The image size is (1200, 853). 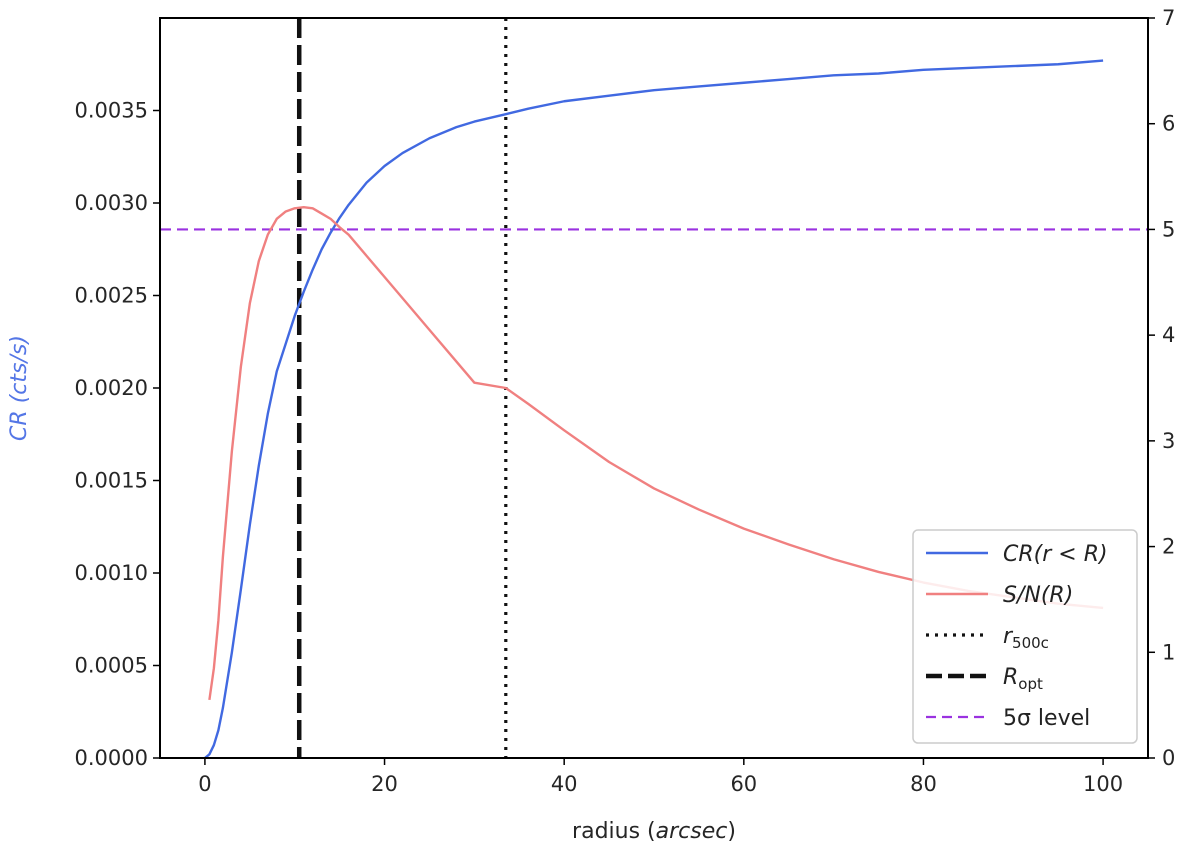 What do you see at coordinates (111, 573) in the screenshot?
I see `y-left-tick-label: 0.0010` at bounding box center [111, 573].